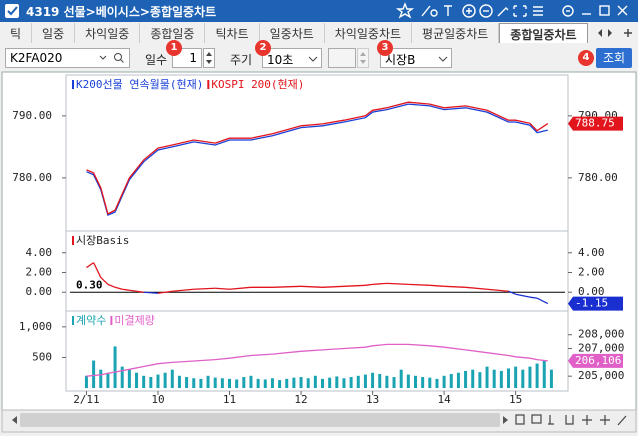 The image size is (638, 436). What do you see at coordinates (443, 59) in the screenshot?
I see `dropdown-arrow` at bounding box center [443, 59].